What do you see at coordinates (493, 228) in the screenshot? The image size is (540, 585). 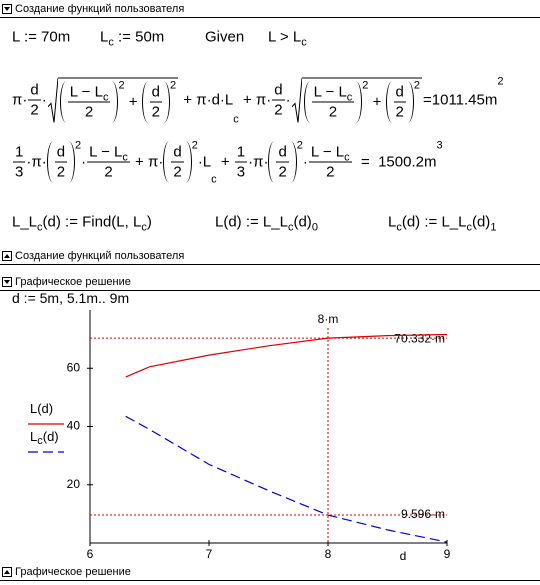 I see `subscript: 1` at bounding box center [493, 228].